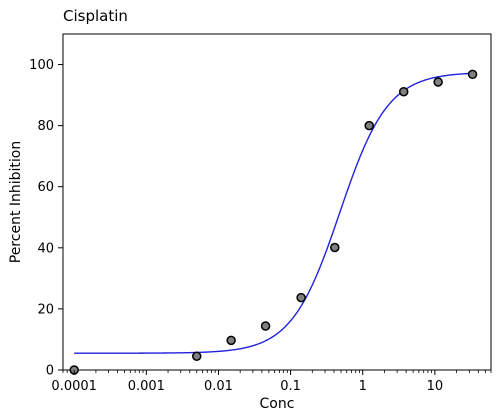 The width and height of the screenshot is (500, 420). I want to click on x-tick-label: 0.0001, so click(74, 386).